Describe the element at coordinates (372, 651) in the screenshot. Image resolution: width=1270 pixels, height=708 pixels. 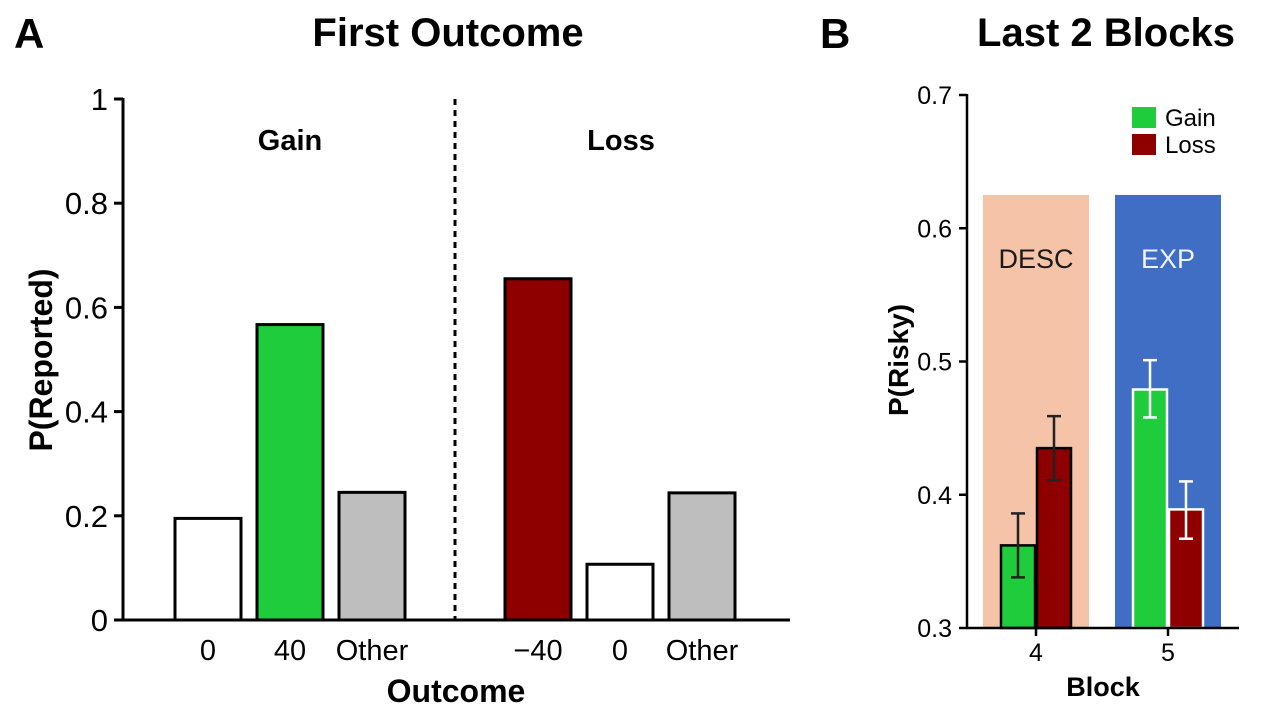
I see `tick-label-x-gain-3: Other` at that location.